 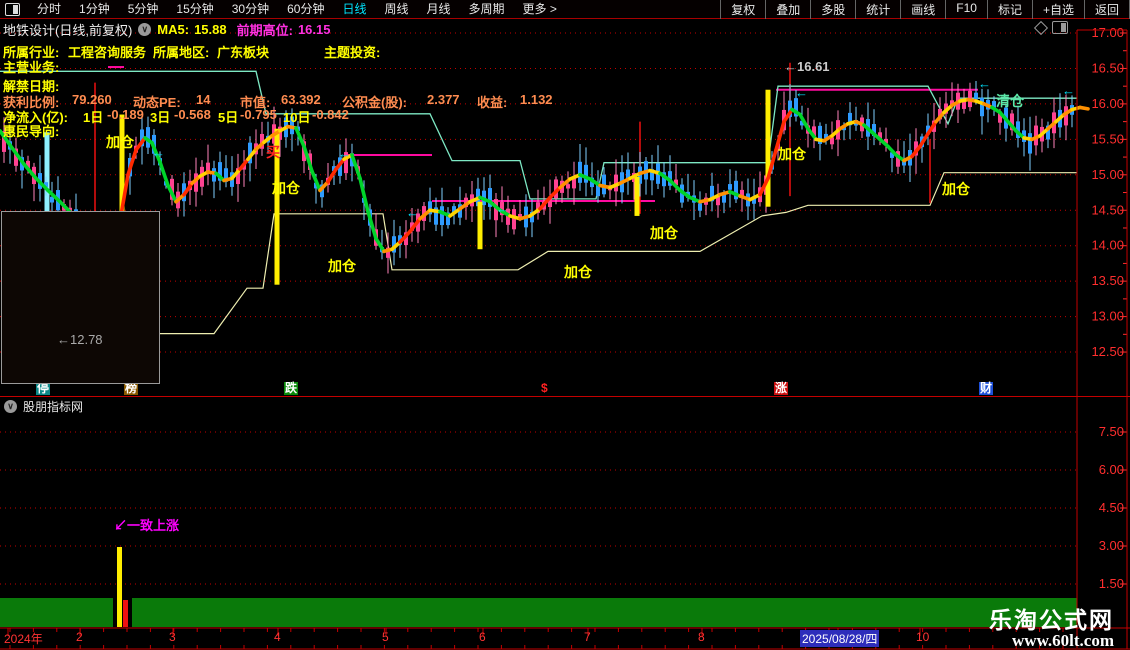 I want to click on status-tag-$: $, so click(x=544, y=388).